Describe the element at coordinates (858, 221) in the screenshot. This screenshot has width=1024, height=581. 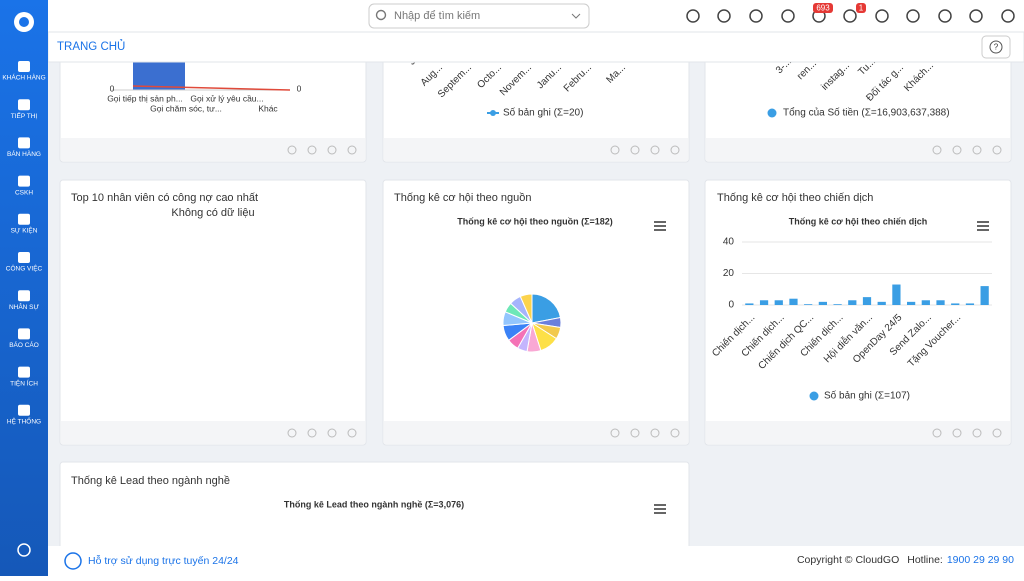
I see `chart-title: Thống kê cơ hội theo chiến dịch` at that location.